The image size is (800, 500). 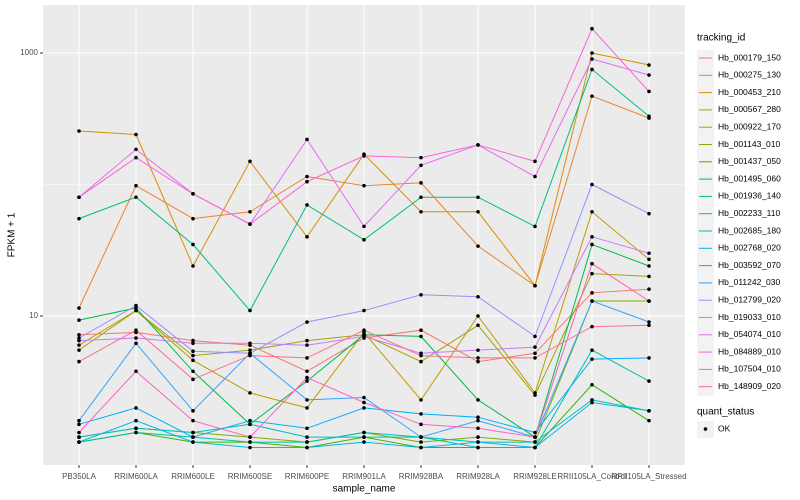 What do you see at coordinates (749, 265) in the screenshot?
I see `legend-label: Hb_003592_070` at bounding box center [749, 265].